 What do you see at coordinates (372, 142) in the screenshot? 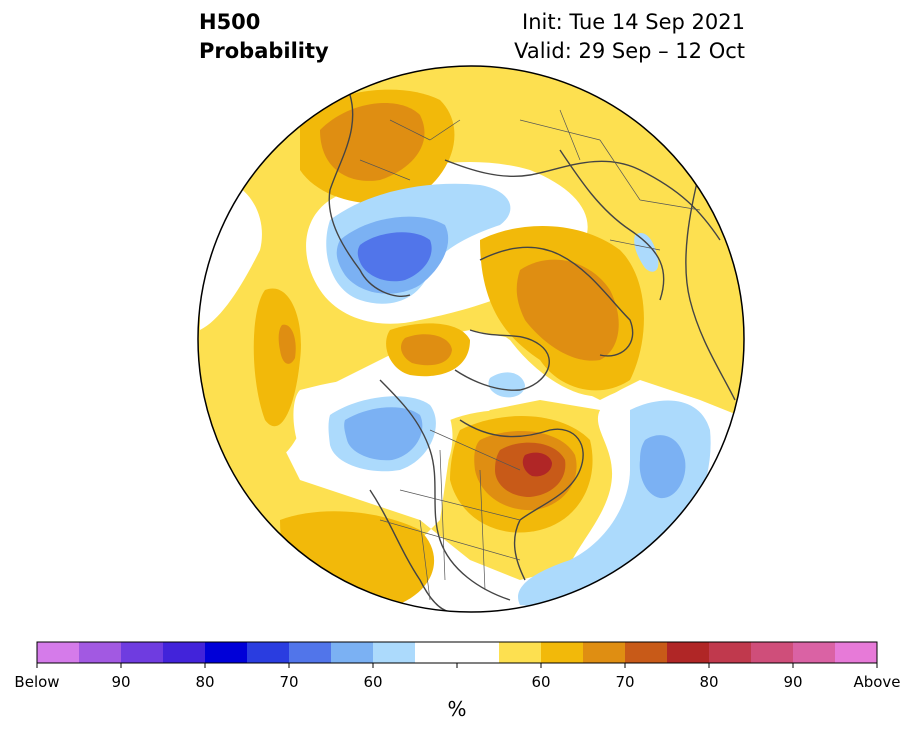
I see `above-65-siberia` at bounding box center [372, 142].